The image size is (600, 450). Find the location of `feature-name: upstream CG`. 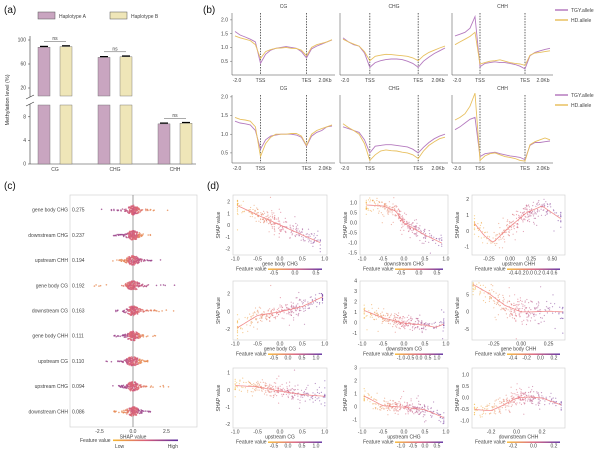

feature-name: upstream CG is located at coordinates (53, 362).